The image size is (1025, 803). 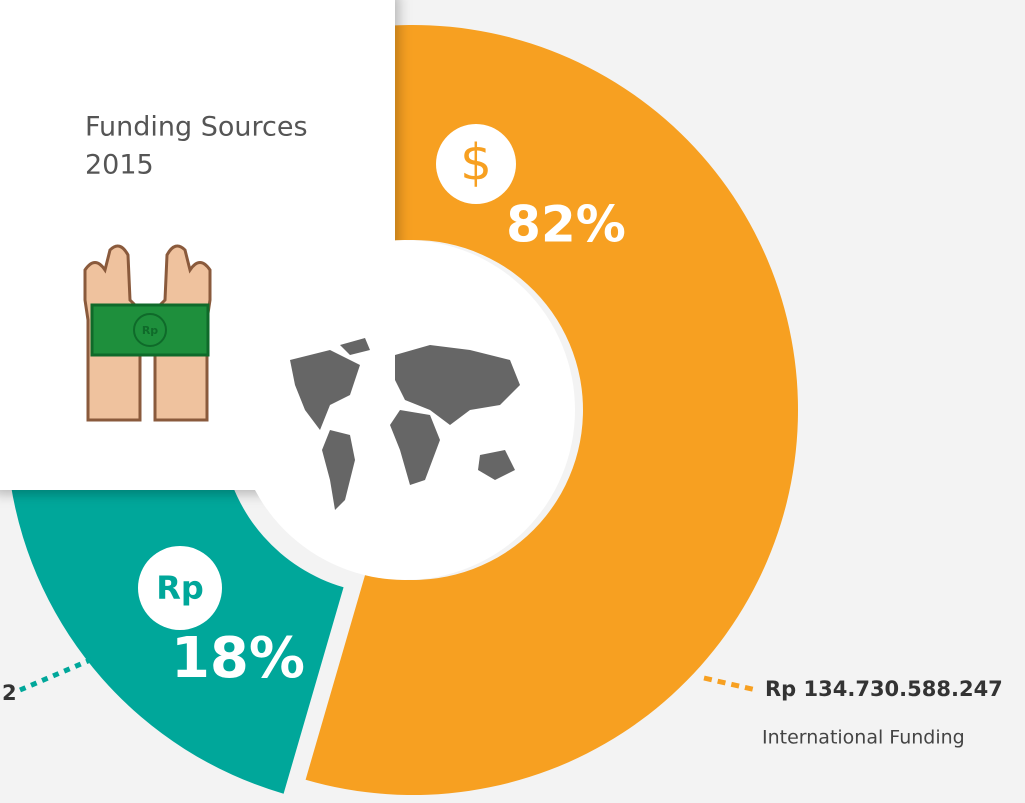 What do you see at coordinates (405, 424) in the screenshot?
I see `world-map` at bounding box center [405, 424].